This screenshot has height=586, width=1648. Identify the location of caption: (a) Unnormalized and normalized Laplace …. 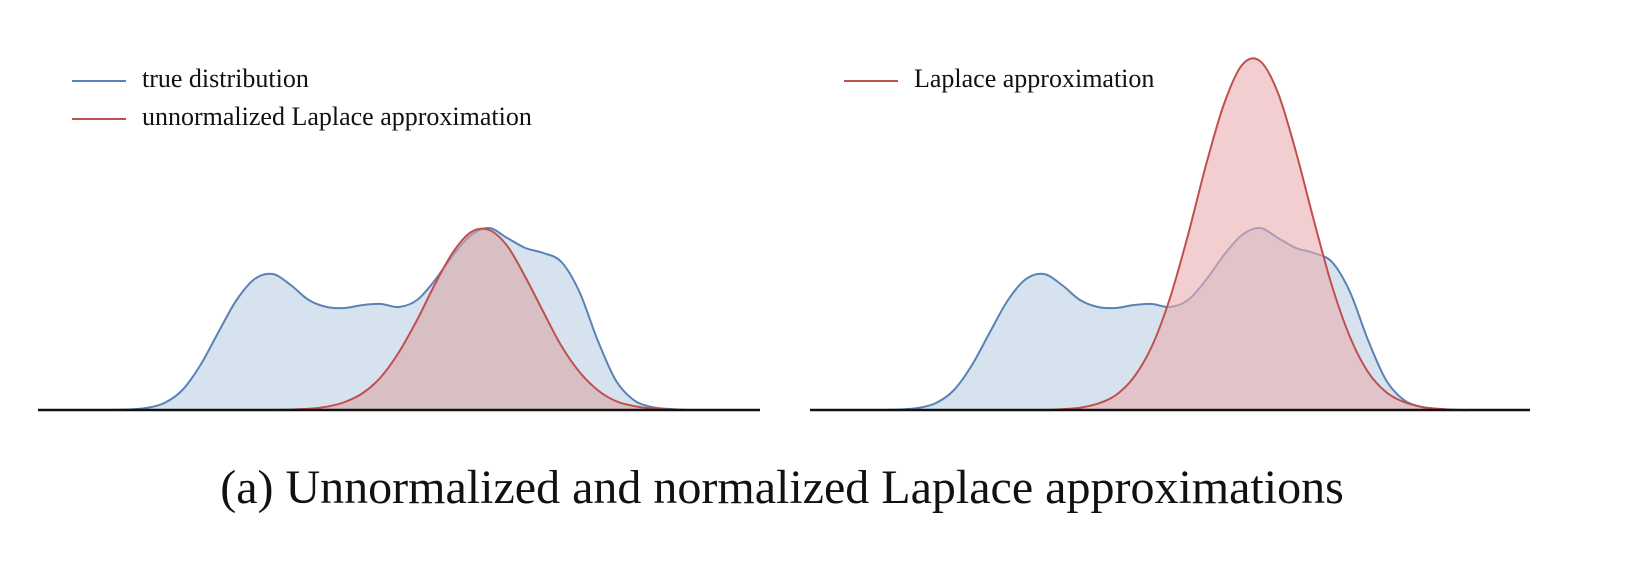
(782, 487).